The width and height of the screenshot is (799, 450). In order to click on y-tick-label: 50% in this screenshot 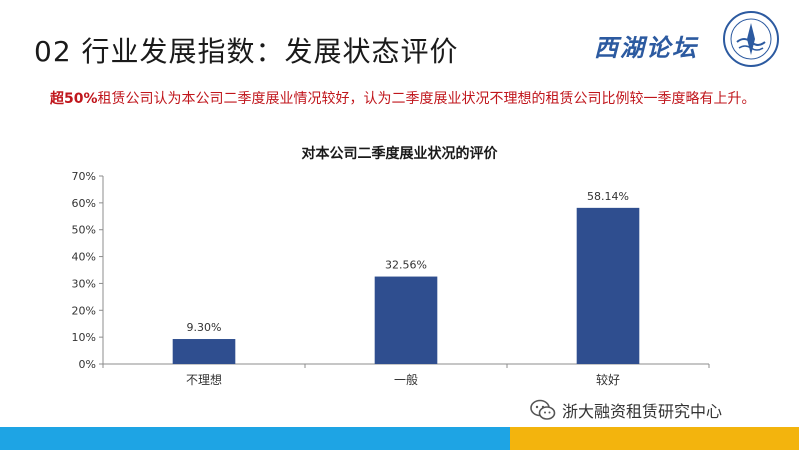, I will do `click(84, 230)`.